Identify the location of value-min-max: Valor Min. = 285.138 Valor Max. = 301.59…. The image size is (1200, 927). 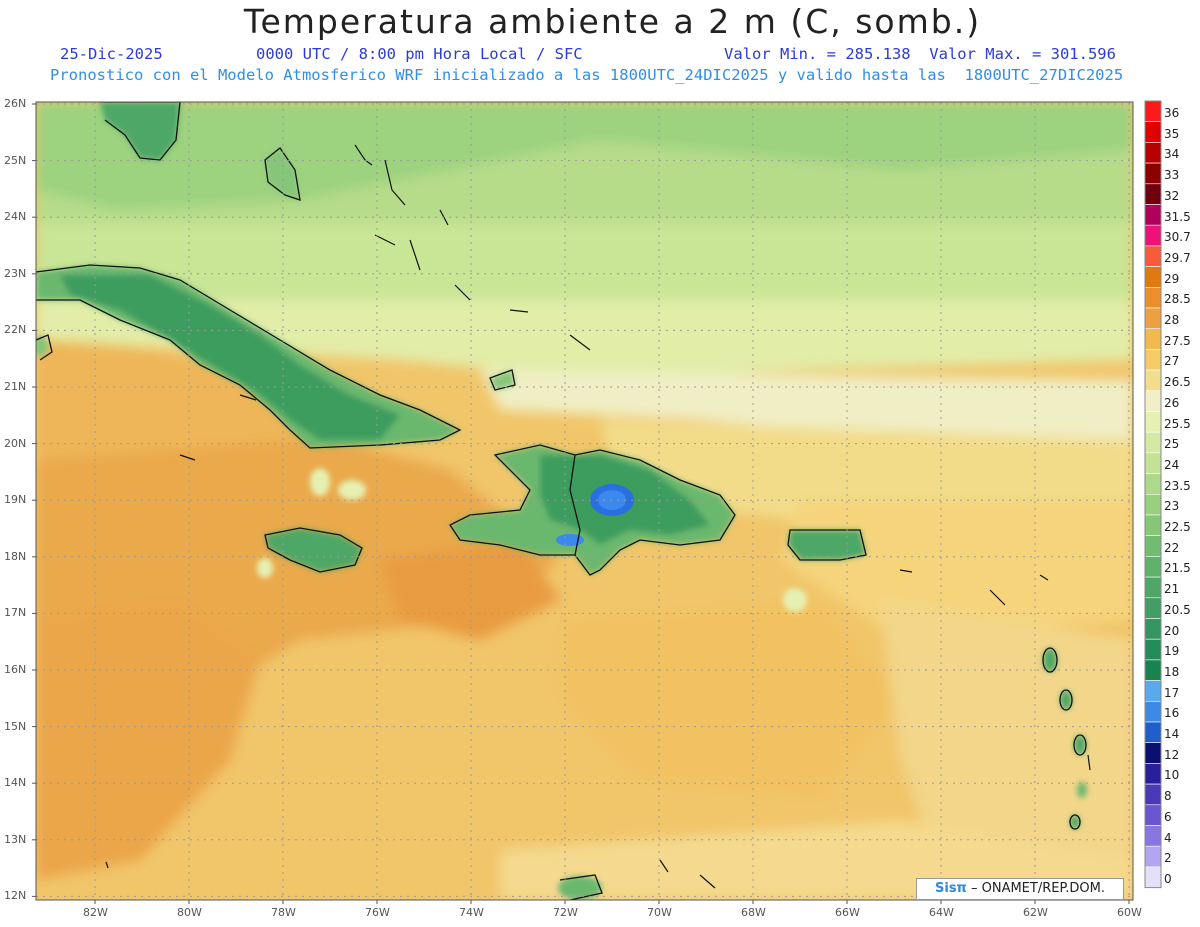
(920, 54).